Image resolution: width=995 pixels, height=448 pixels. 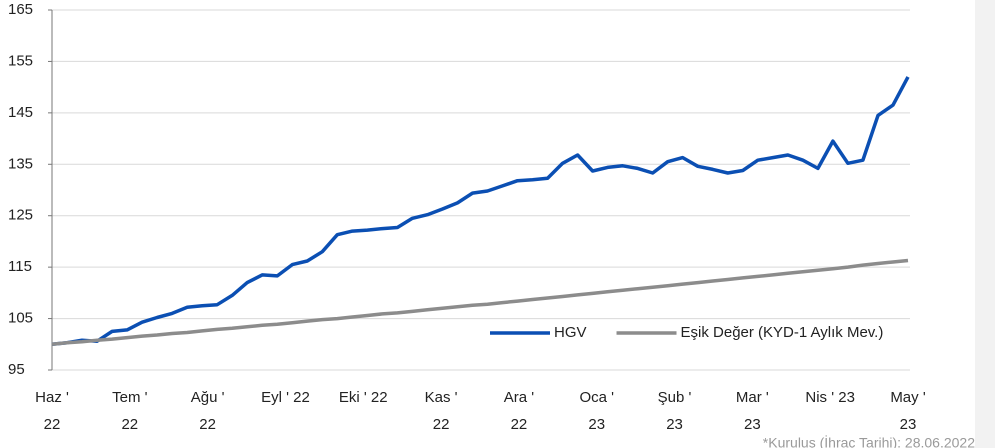 I want to click on x-tick-label: Oca ' 23, so click(x=596, y=411).